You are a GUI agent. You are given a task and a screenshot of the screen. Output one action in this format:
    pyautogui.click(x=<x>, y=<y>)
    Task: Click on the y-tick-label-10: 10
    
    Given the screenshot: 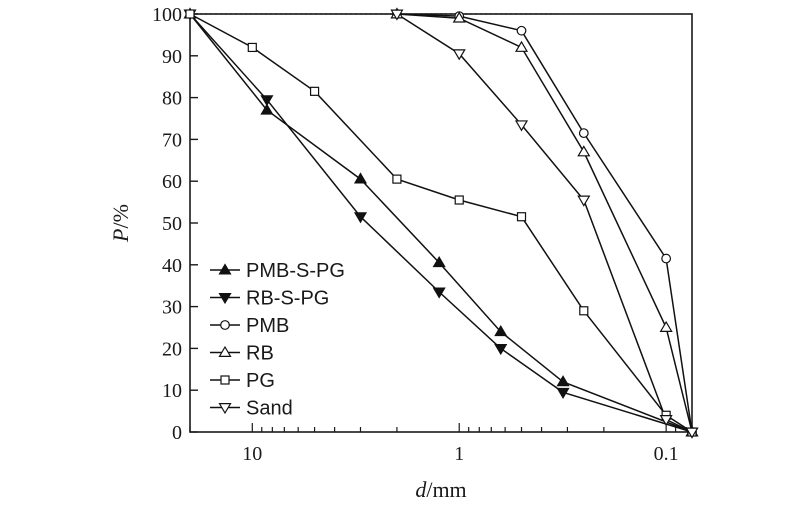 What is the action you would take?
    pyautogui.click(x=172, y=391)
    